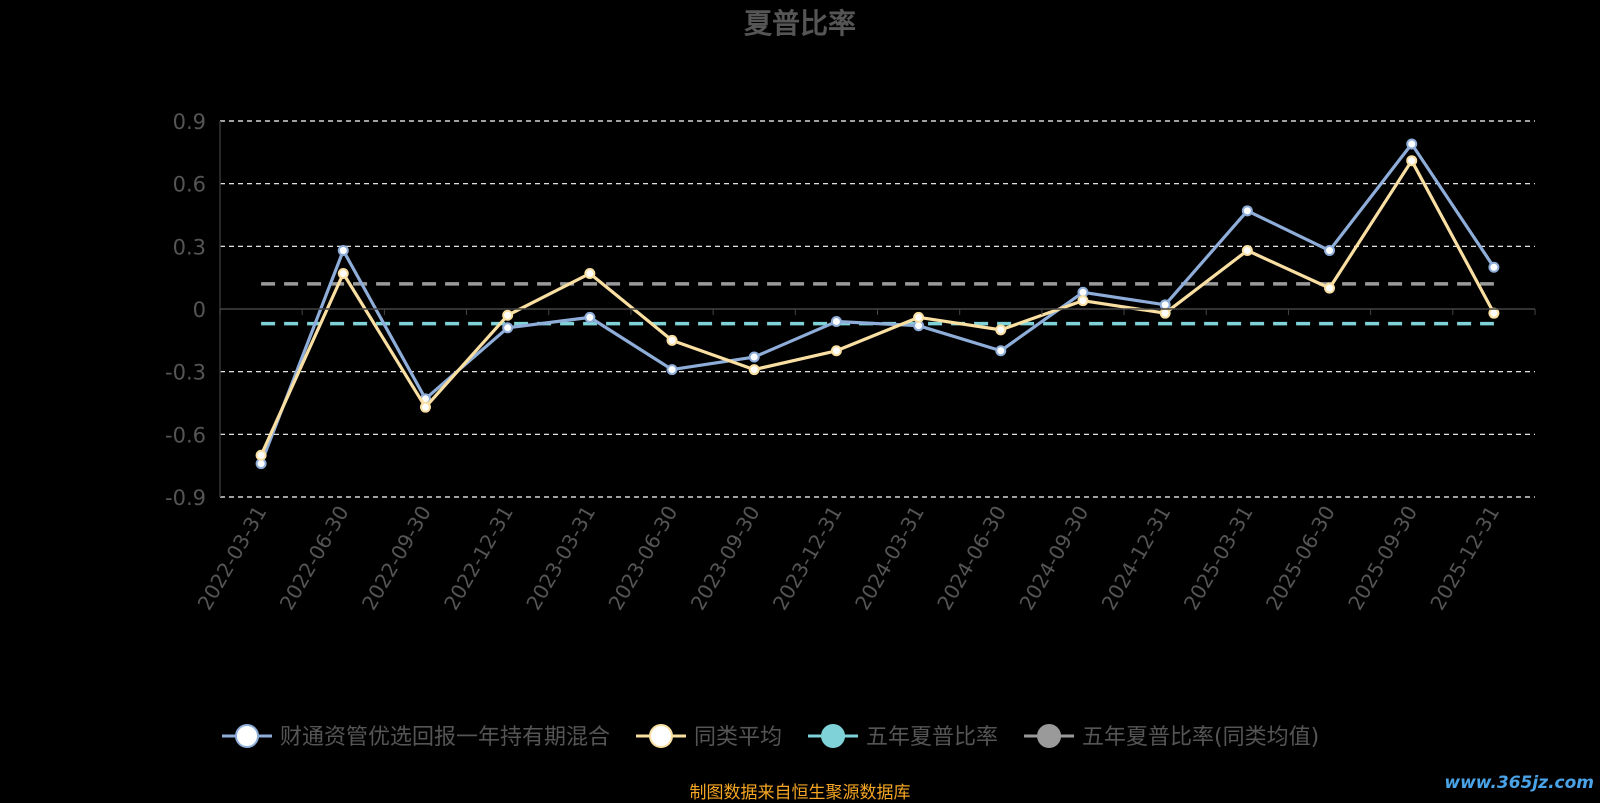 This screenshot has height=803, width=1600. I want to click on legend: 财通资管优选回报一年持有期混合 同类平均 五年夏普比率 五年夏普比率(同类均值), so click(770, 737).